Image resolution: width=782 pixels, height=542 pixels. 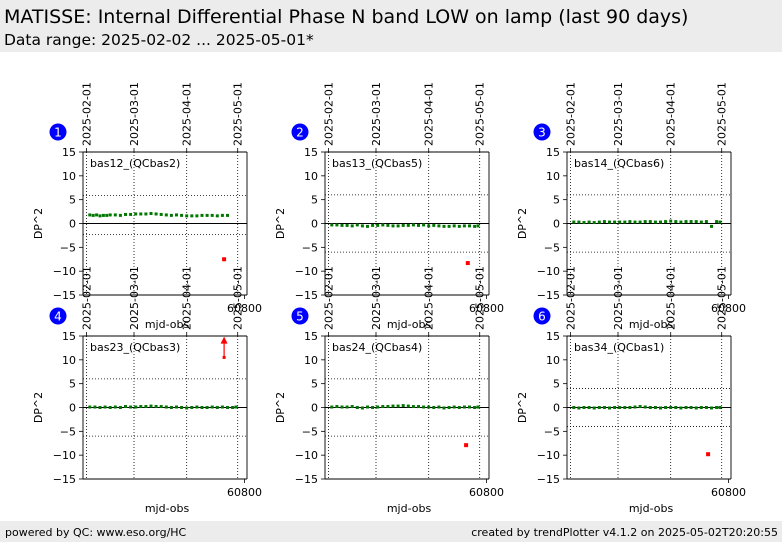 I want to click on panel-label: bas34_(QCbas1), so click(x=619, y=347).